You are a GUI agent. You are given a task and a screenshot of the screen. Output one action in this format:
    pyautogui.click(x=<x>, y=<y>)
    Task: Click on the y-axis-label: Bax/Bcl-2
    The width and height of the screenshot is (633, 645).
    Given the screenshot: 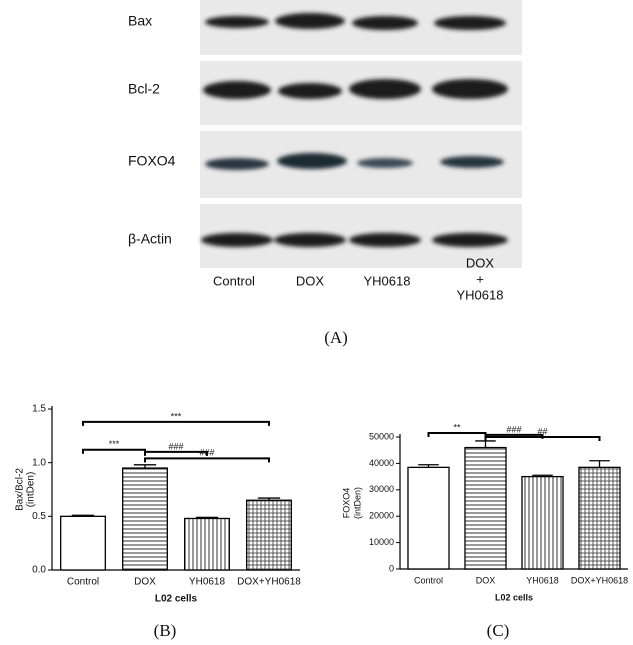 What is the action you would take?
    pyautogui.click(x=20, y=489)
    